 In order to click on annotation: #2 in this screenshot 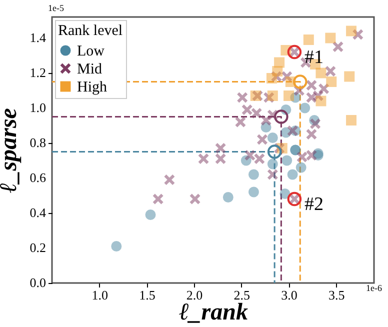, I will do `click(314, 204)`.